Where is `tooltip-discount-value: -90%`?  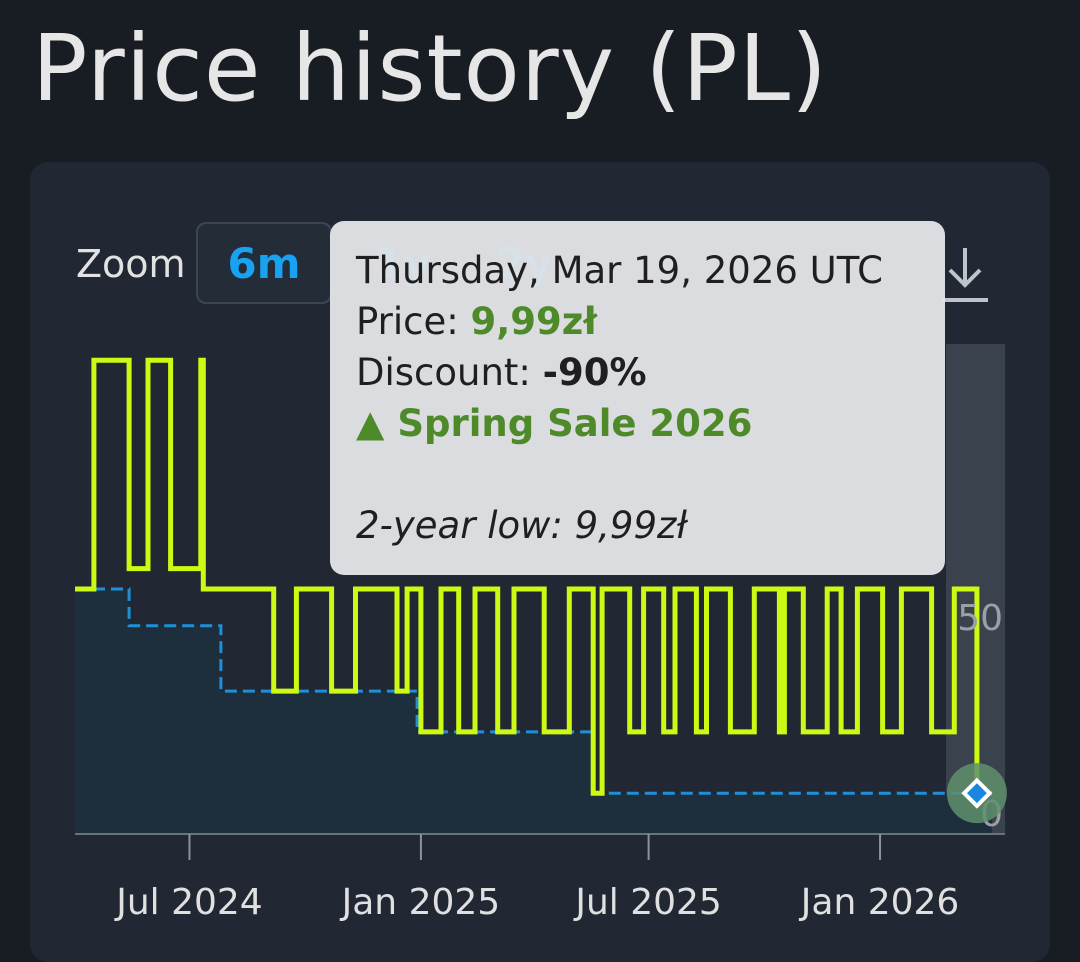 tooltip-discount-value: -90% is located at coordinates (594, 372).